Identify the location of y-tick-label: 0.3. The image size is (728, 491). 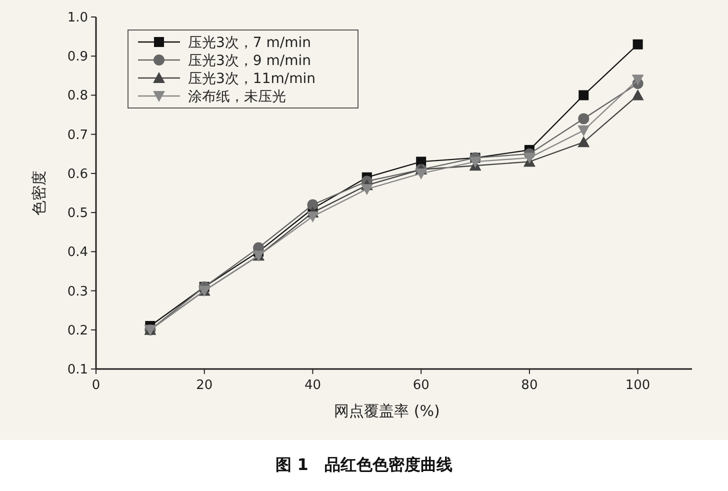
(77, 292).